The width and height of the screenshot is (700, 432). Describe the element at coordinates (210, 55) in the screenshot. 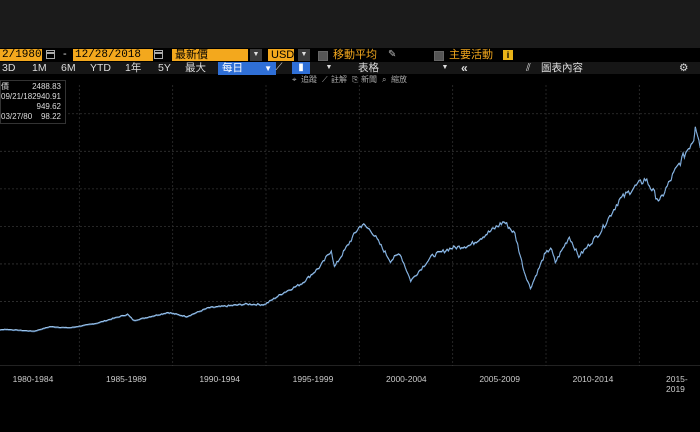

I see `price-field-select: 最新價` at that location.